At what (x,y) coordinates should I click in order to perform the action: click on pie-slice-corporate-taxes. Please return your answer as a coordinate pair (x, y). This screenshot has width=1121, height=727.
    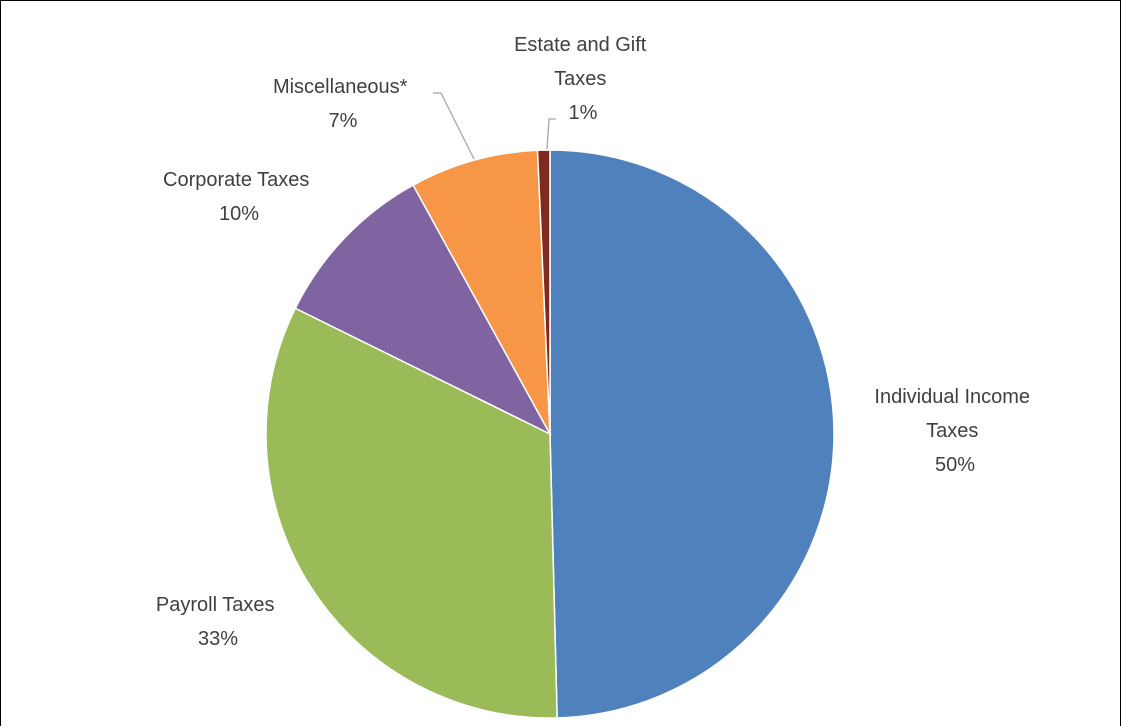
    Looking at the image, I should click on (423, 310).